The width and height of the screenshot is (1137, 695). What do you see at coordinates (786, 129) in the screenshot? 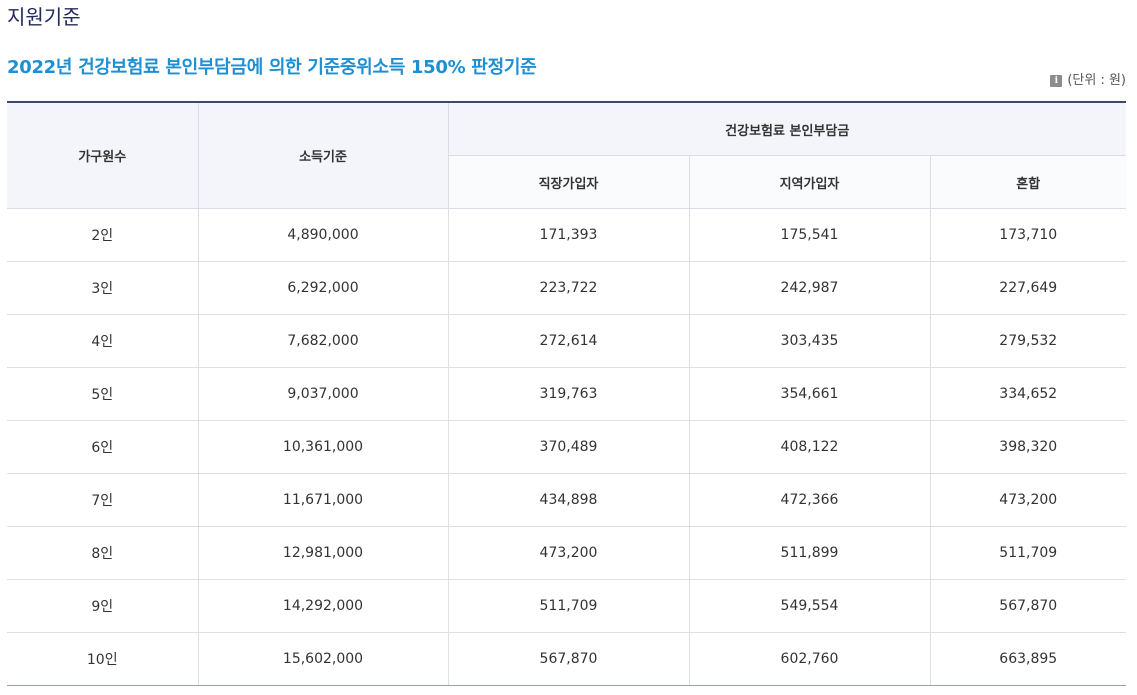
I see `header-premium-group: 건강보험료 본인부담금` at bounding box center [786, 129].